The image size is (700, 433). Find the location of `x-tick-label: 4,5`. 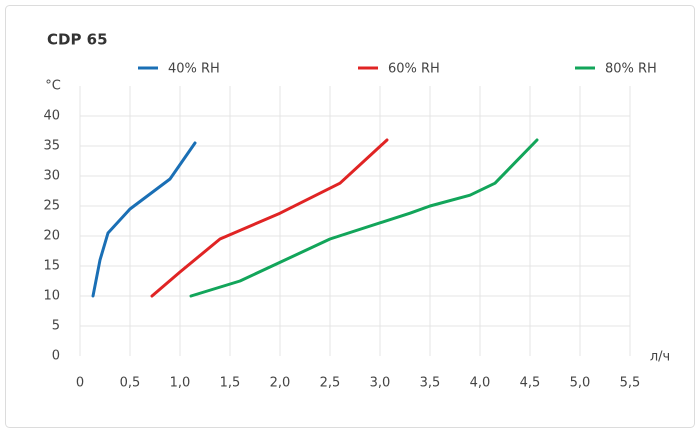

x-tick-label: 4,5 is located at coordinates (530, 383).